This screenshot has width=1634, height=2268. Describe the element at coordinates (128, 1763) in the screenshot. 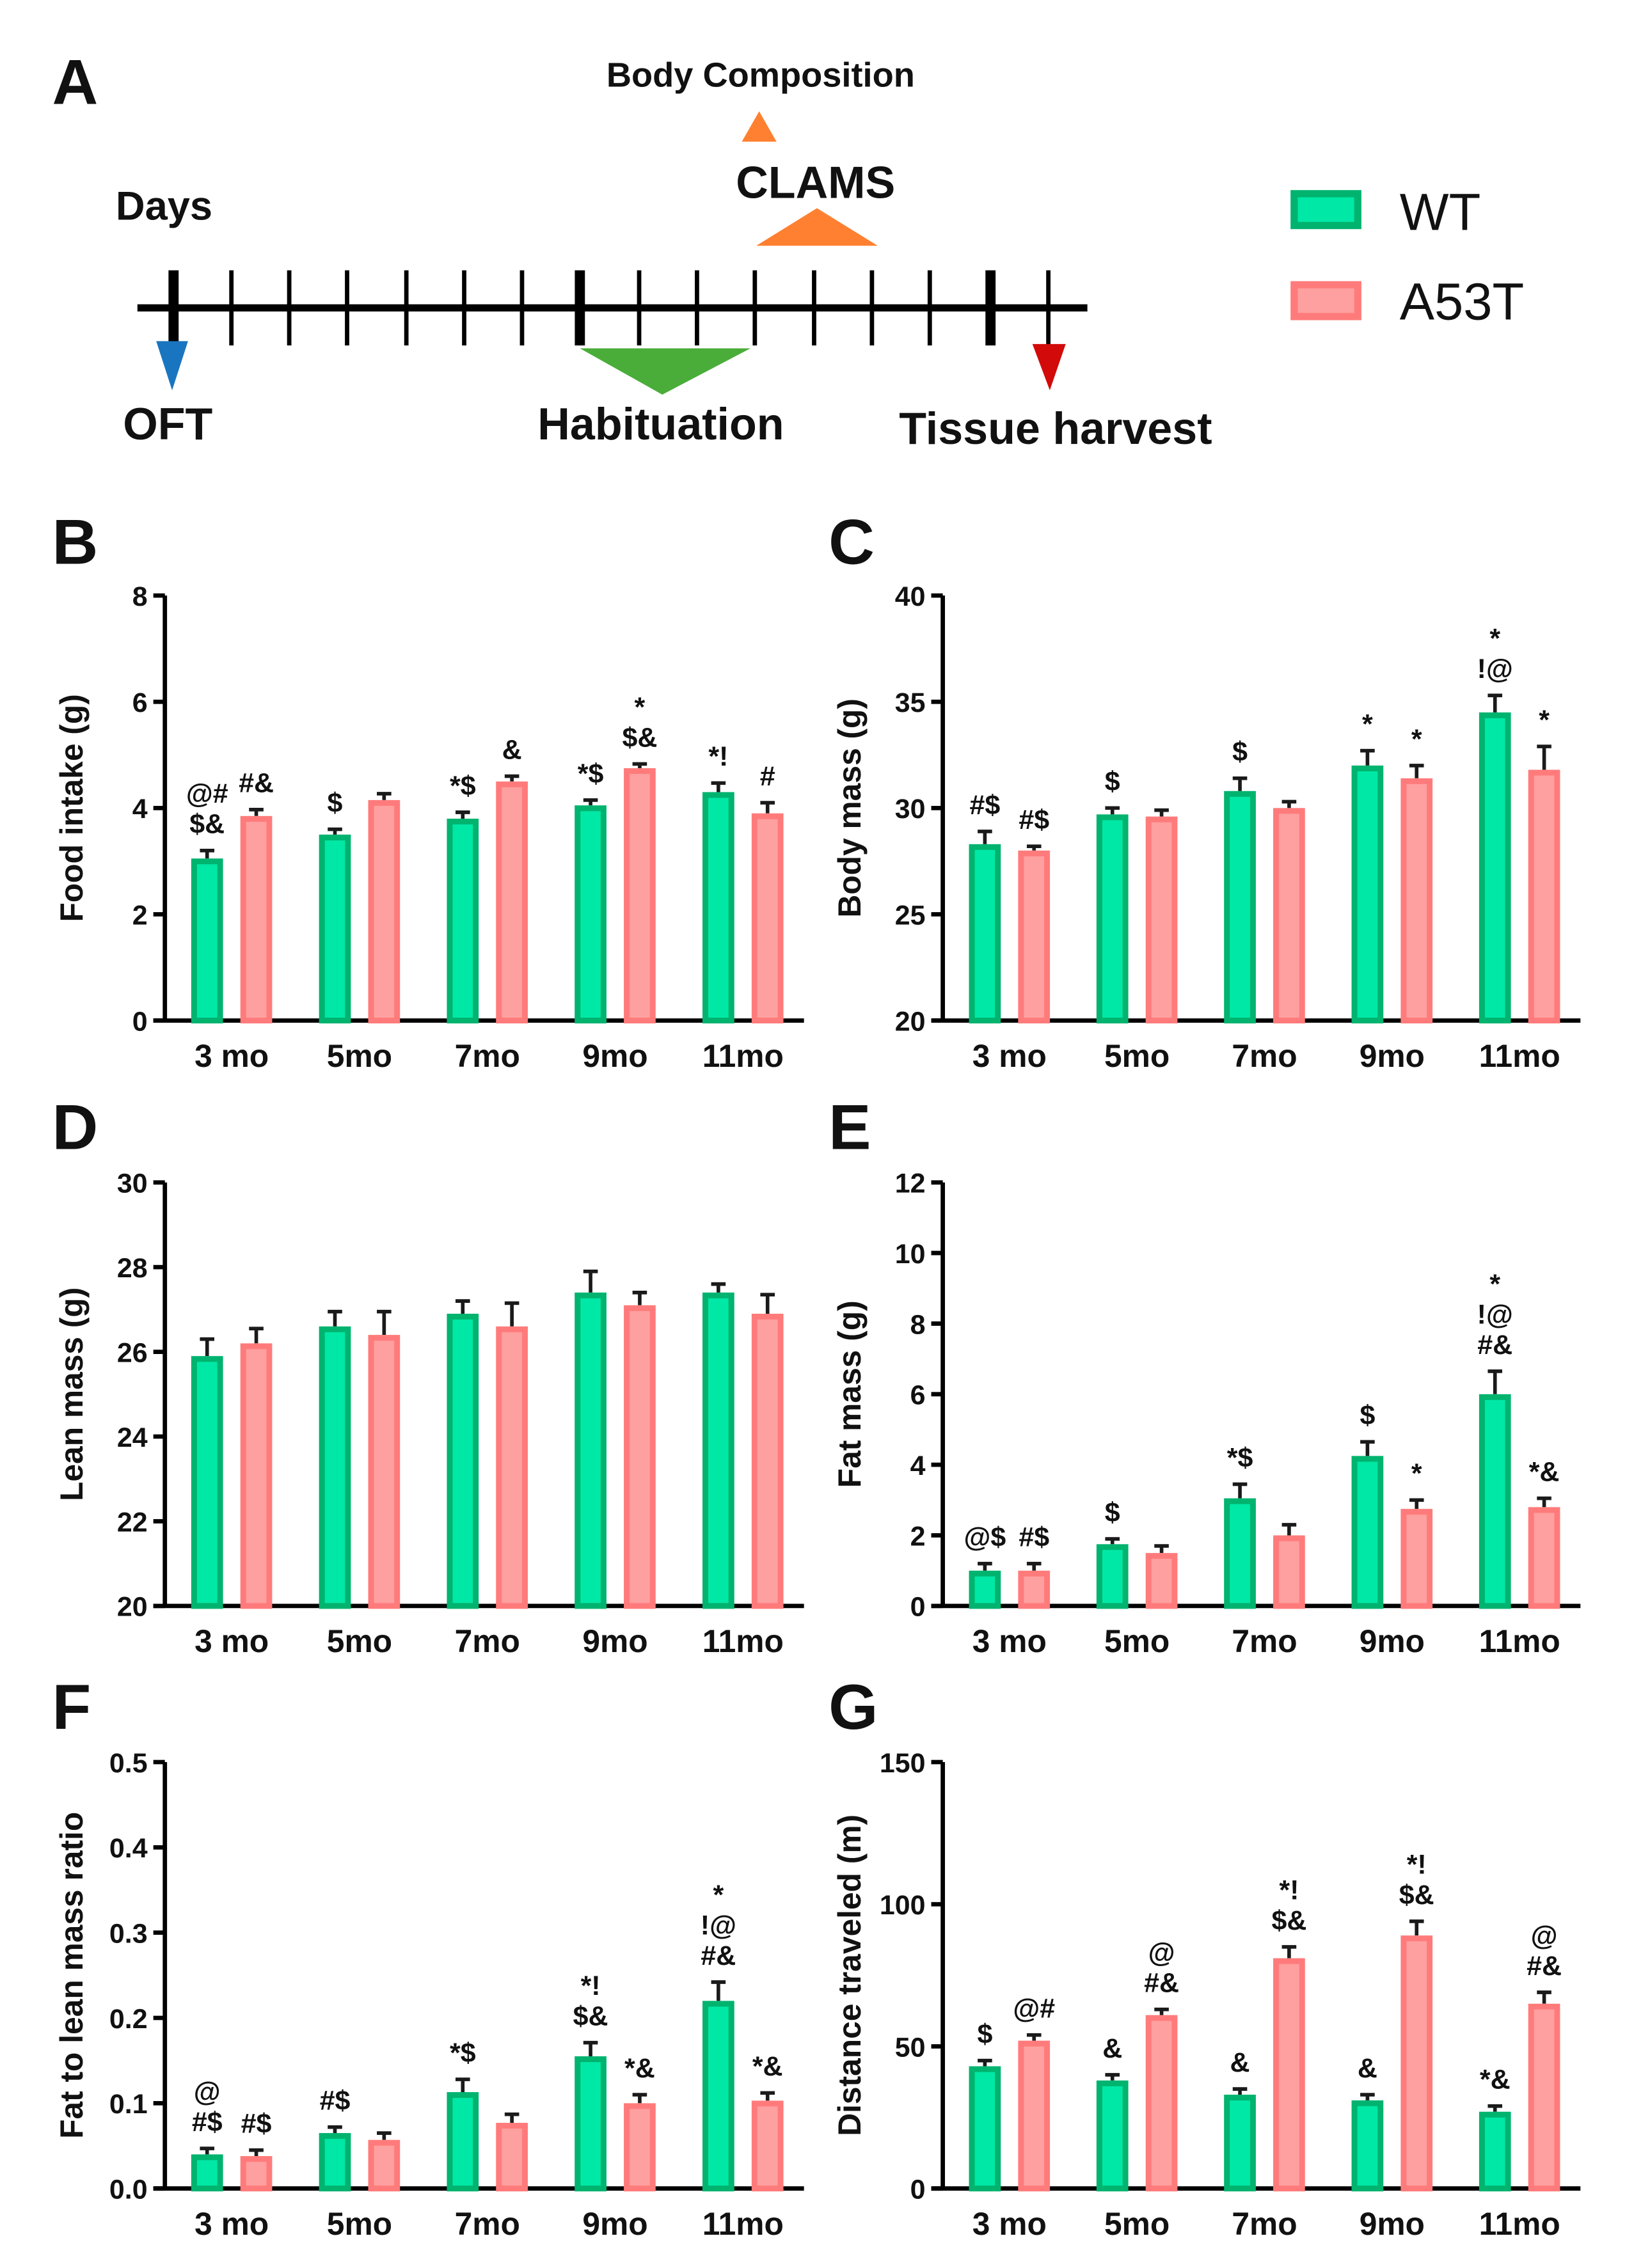

I see `y-tick-label: 0.5` at that location.